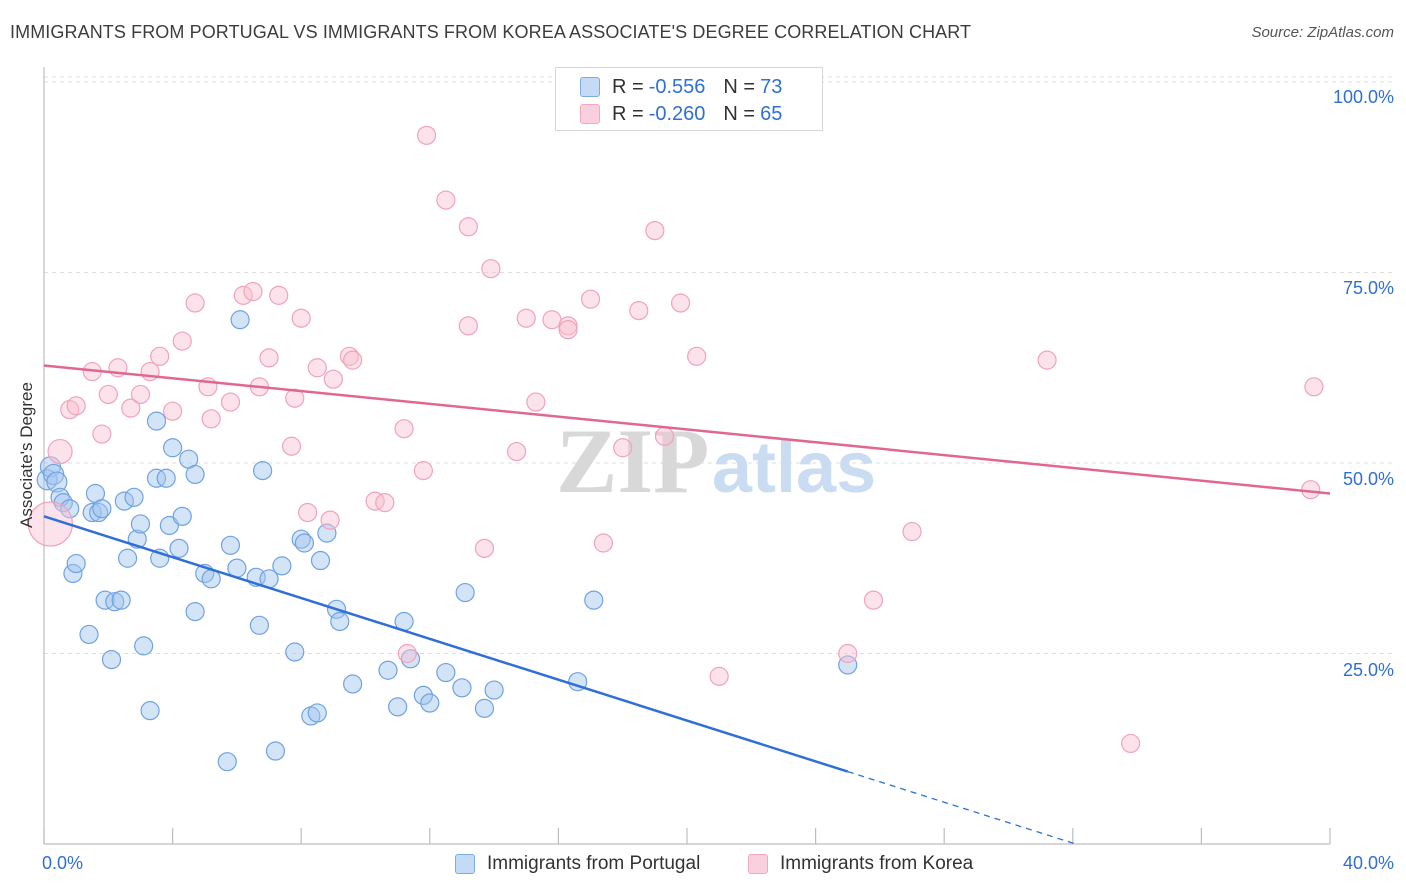 This screenshot has height=892, width=1406. I want to click on series-legend-label-korea: Immigrants from Korea, so click(877, 863).